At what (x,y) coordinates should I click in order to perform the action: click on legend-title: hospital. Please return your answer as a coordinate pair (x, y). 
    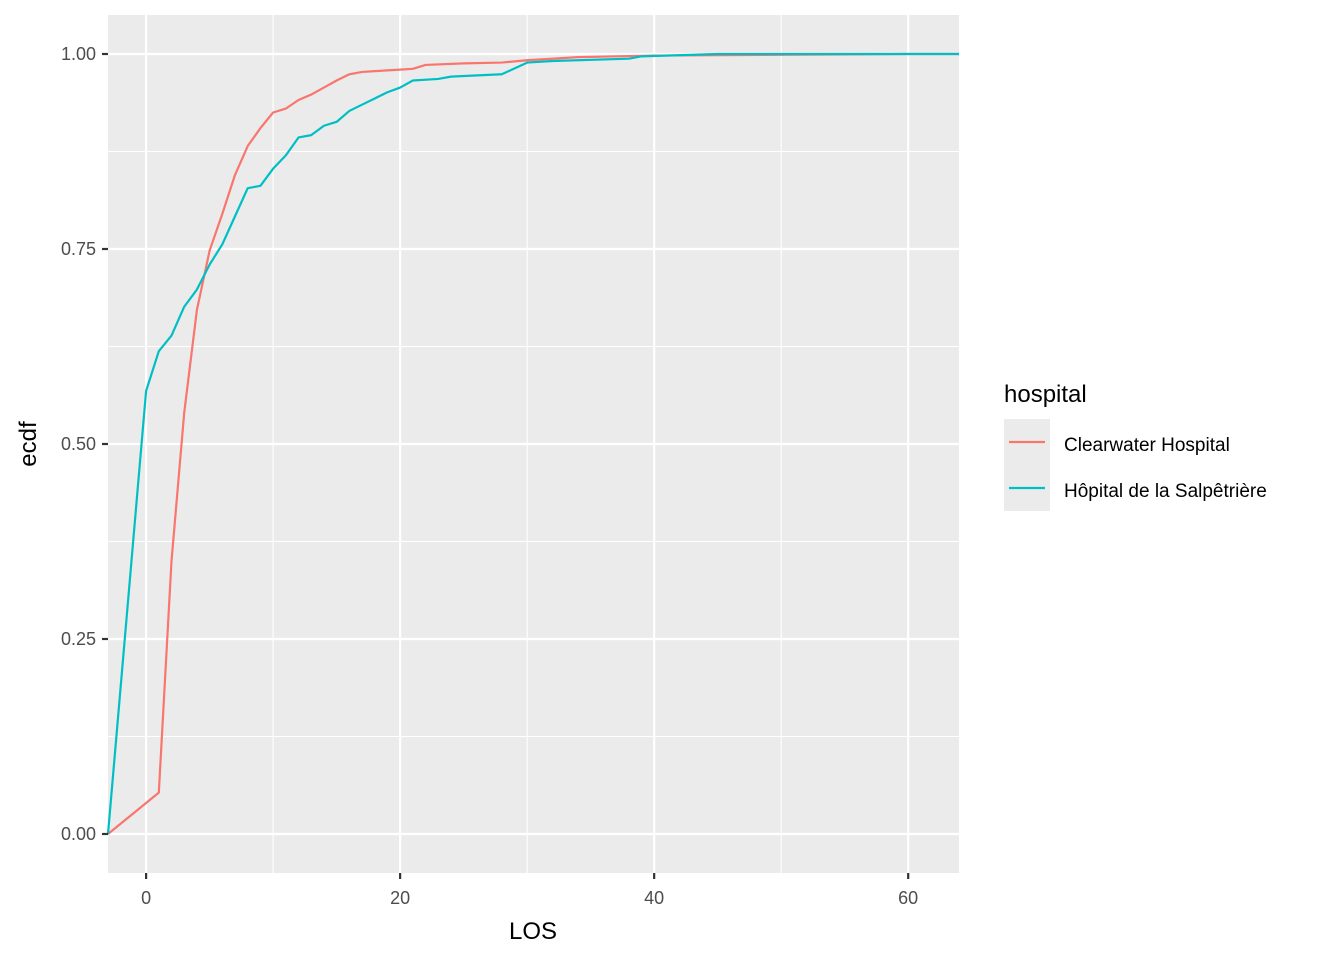
    Looking at the image, I should click on (1045, 394).